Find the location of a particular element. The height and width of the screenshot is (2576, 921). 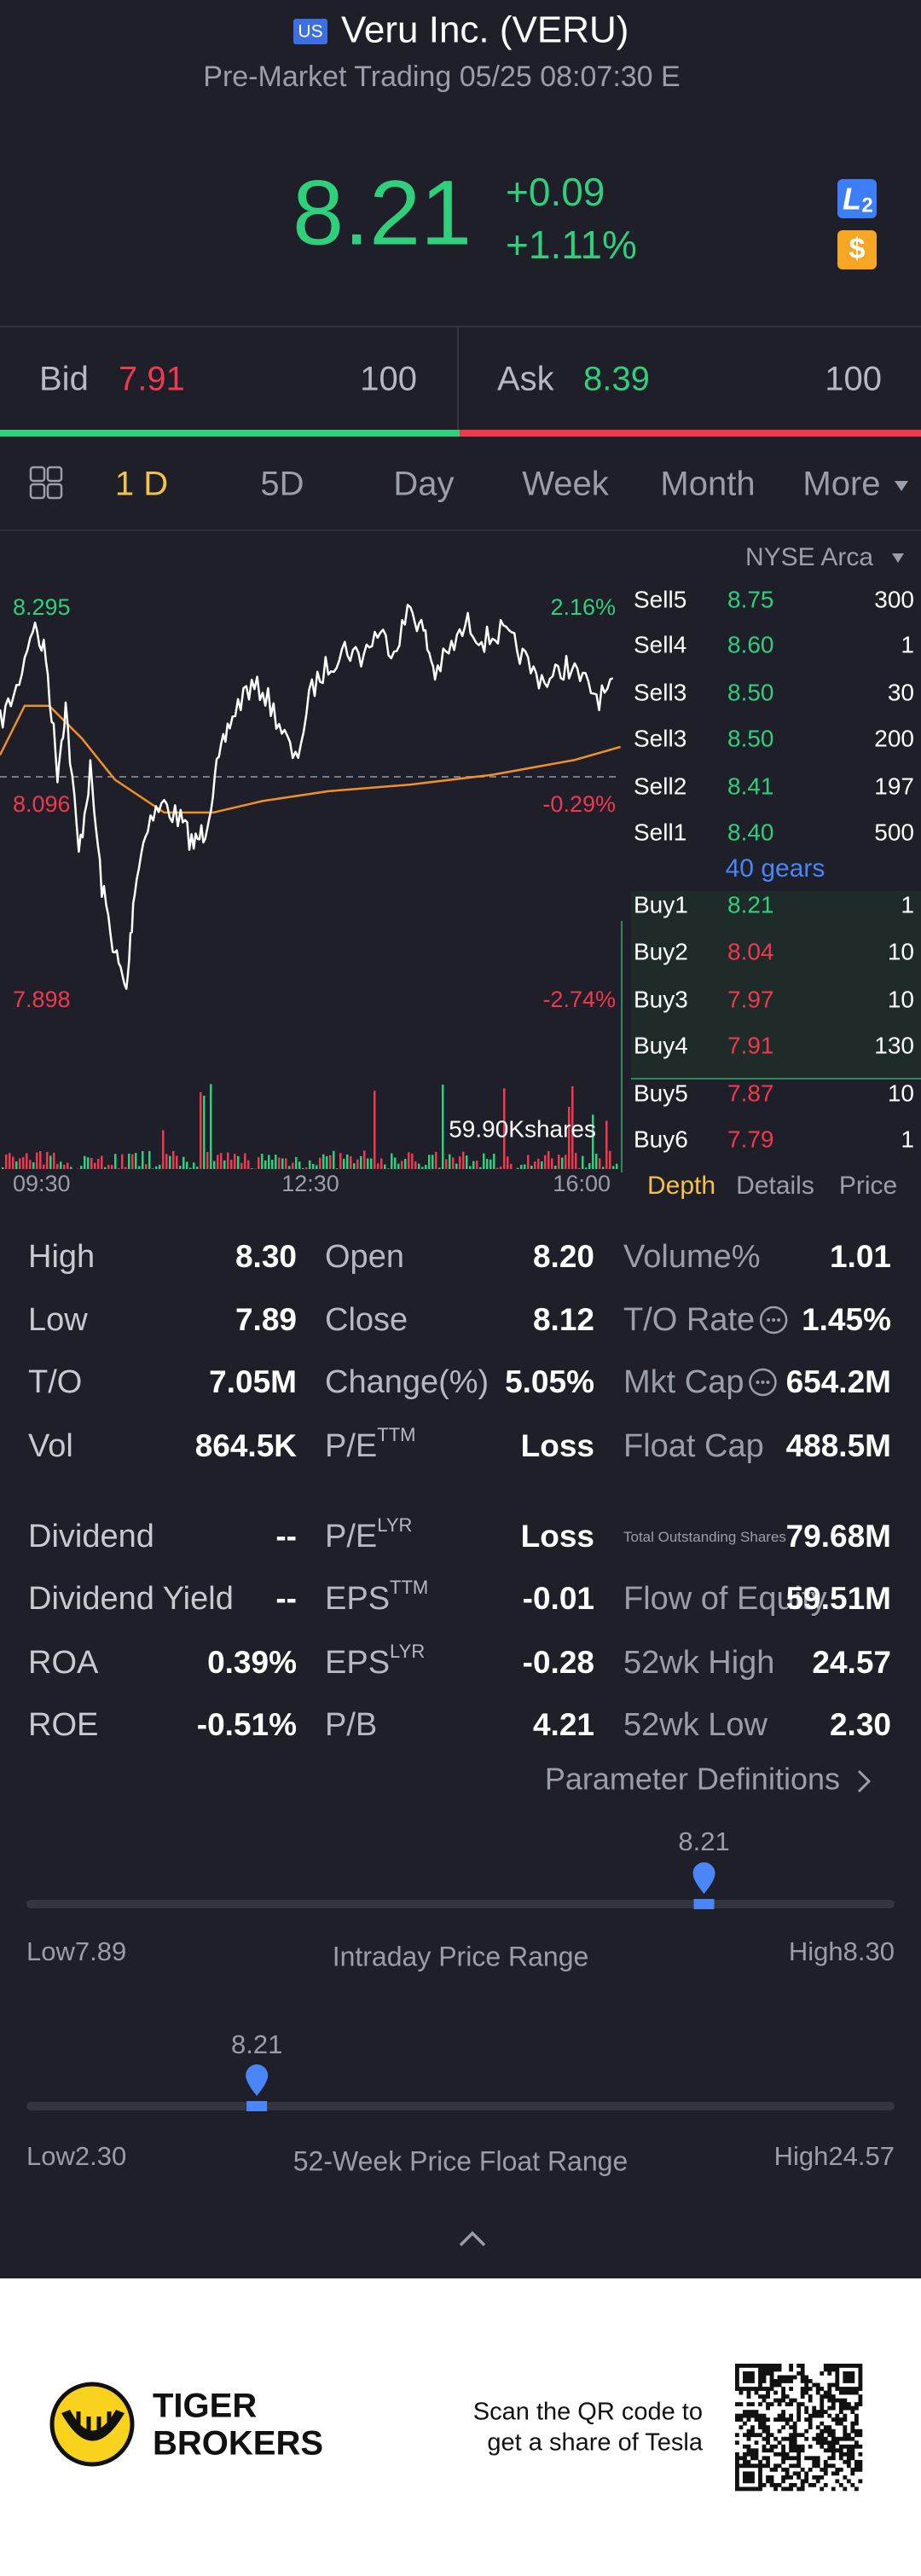

stat-label-text: T/O is located at coordinates (55, 1382).